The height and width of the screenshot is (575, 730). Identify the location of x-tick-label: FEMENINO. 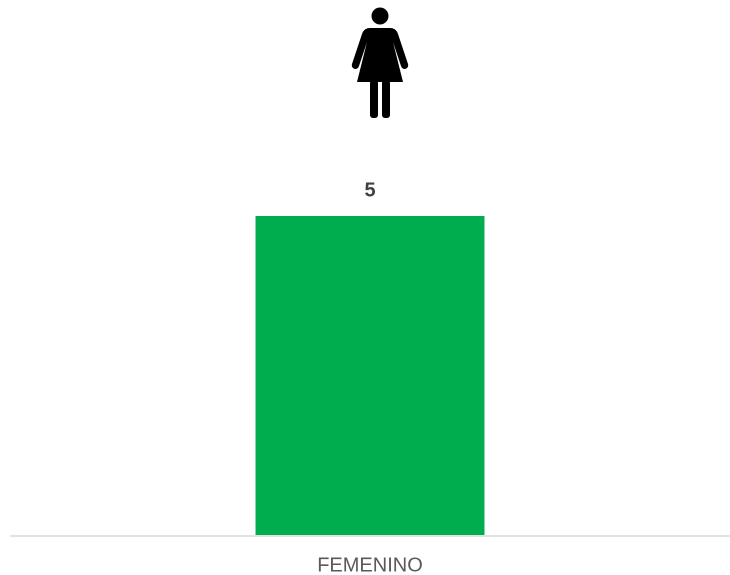
(370, 564).